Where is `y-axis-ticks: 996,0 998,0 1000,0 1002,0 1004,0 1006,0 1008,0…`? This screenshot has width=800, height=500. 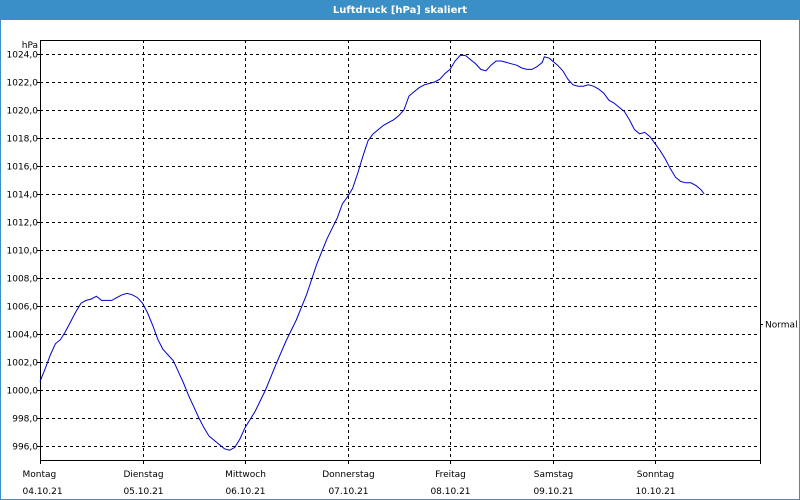 y-axis-ticks: 996,0 998,0 1000,0 1002,0 1004,0 1006,0 1008,0… is located at coordinates (23, 252).